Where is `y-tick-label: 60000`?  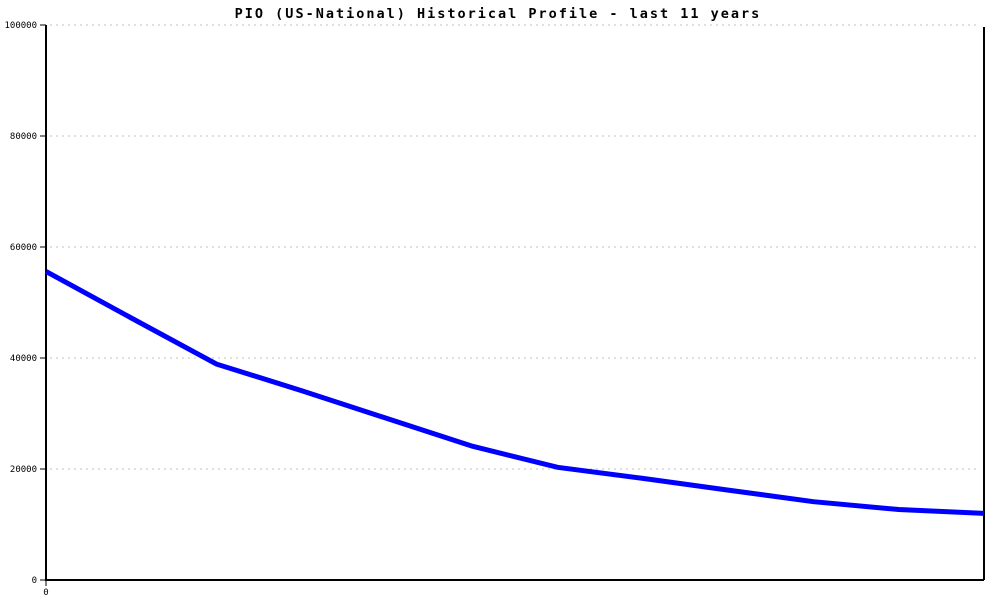
y-tick-label: 60000 is located at coordinates (23, 248).